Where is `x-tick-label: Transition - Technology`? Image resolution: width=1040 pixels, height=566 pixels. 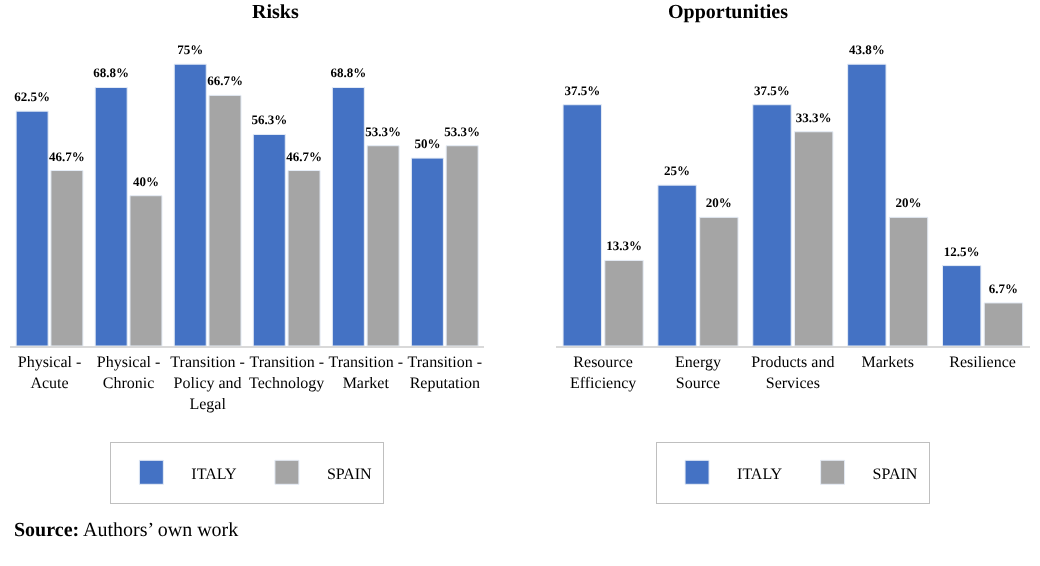
x-tick-label: Transition - Technology is located at coordinates (287, 372).